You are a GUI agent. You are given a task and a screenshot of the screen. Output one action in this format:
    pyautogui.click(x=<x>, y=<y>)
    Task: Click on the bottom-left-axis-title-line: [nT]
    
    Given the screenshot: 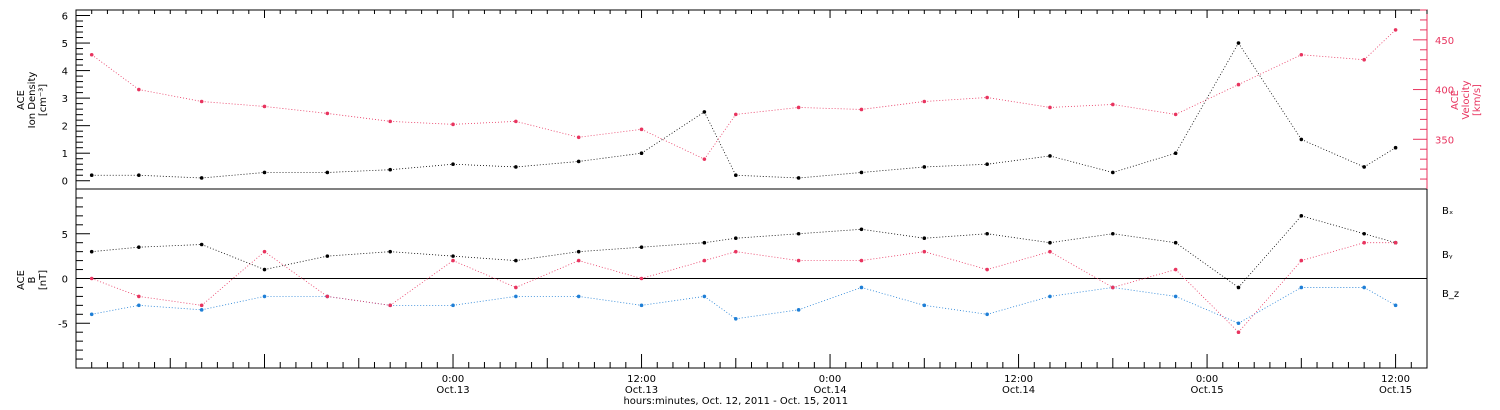 What is the action you would take?
    pyautogui.click(x=43, y=280)
    